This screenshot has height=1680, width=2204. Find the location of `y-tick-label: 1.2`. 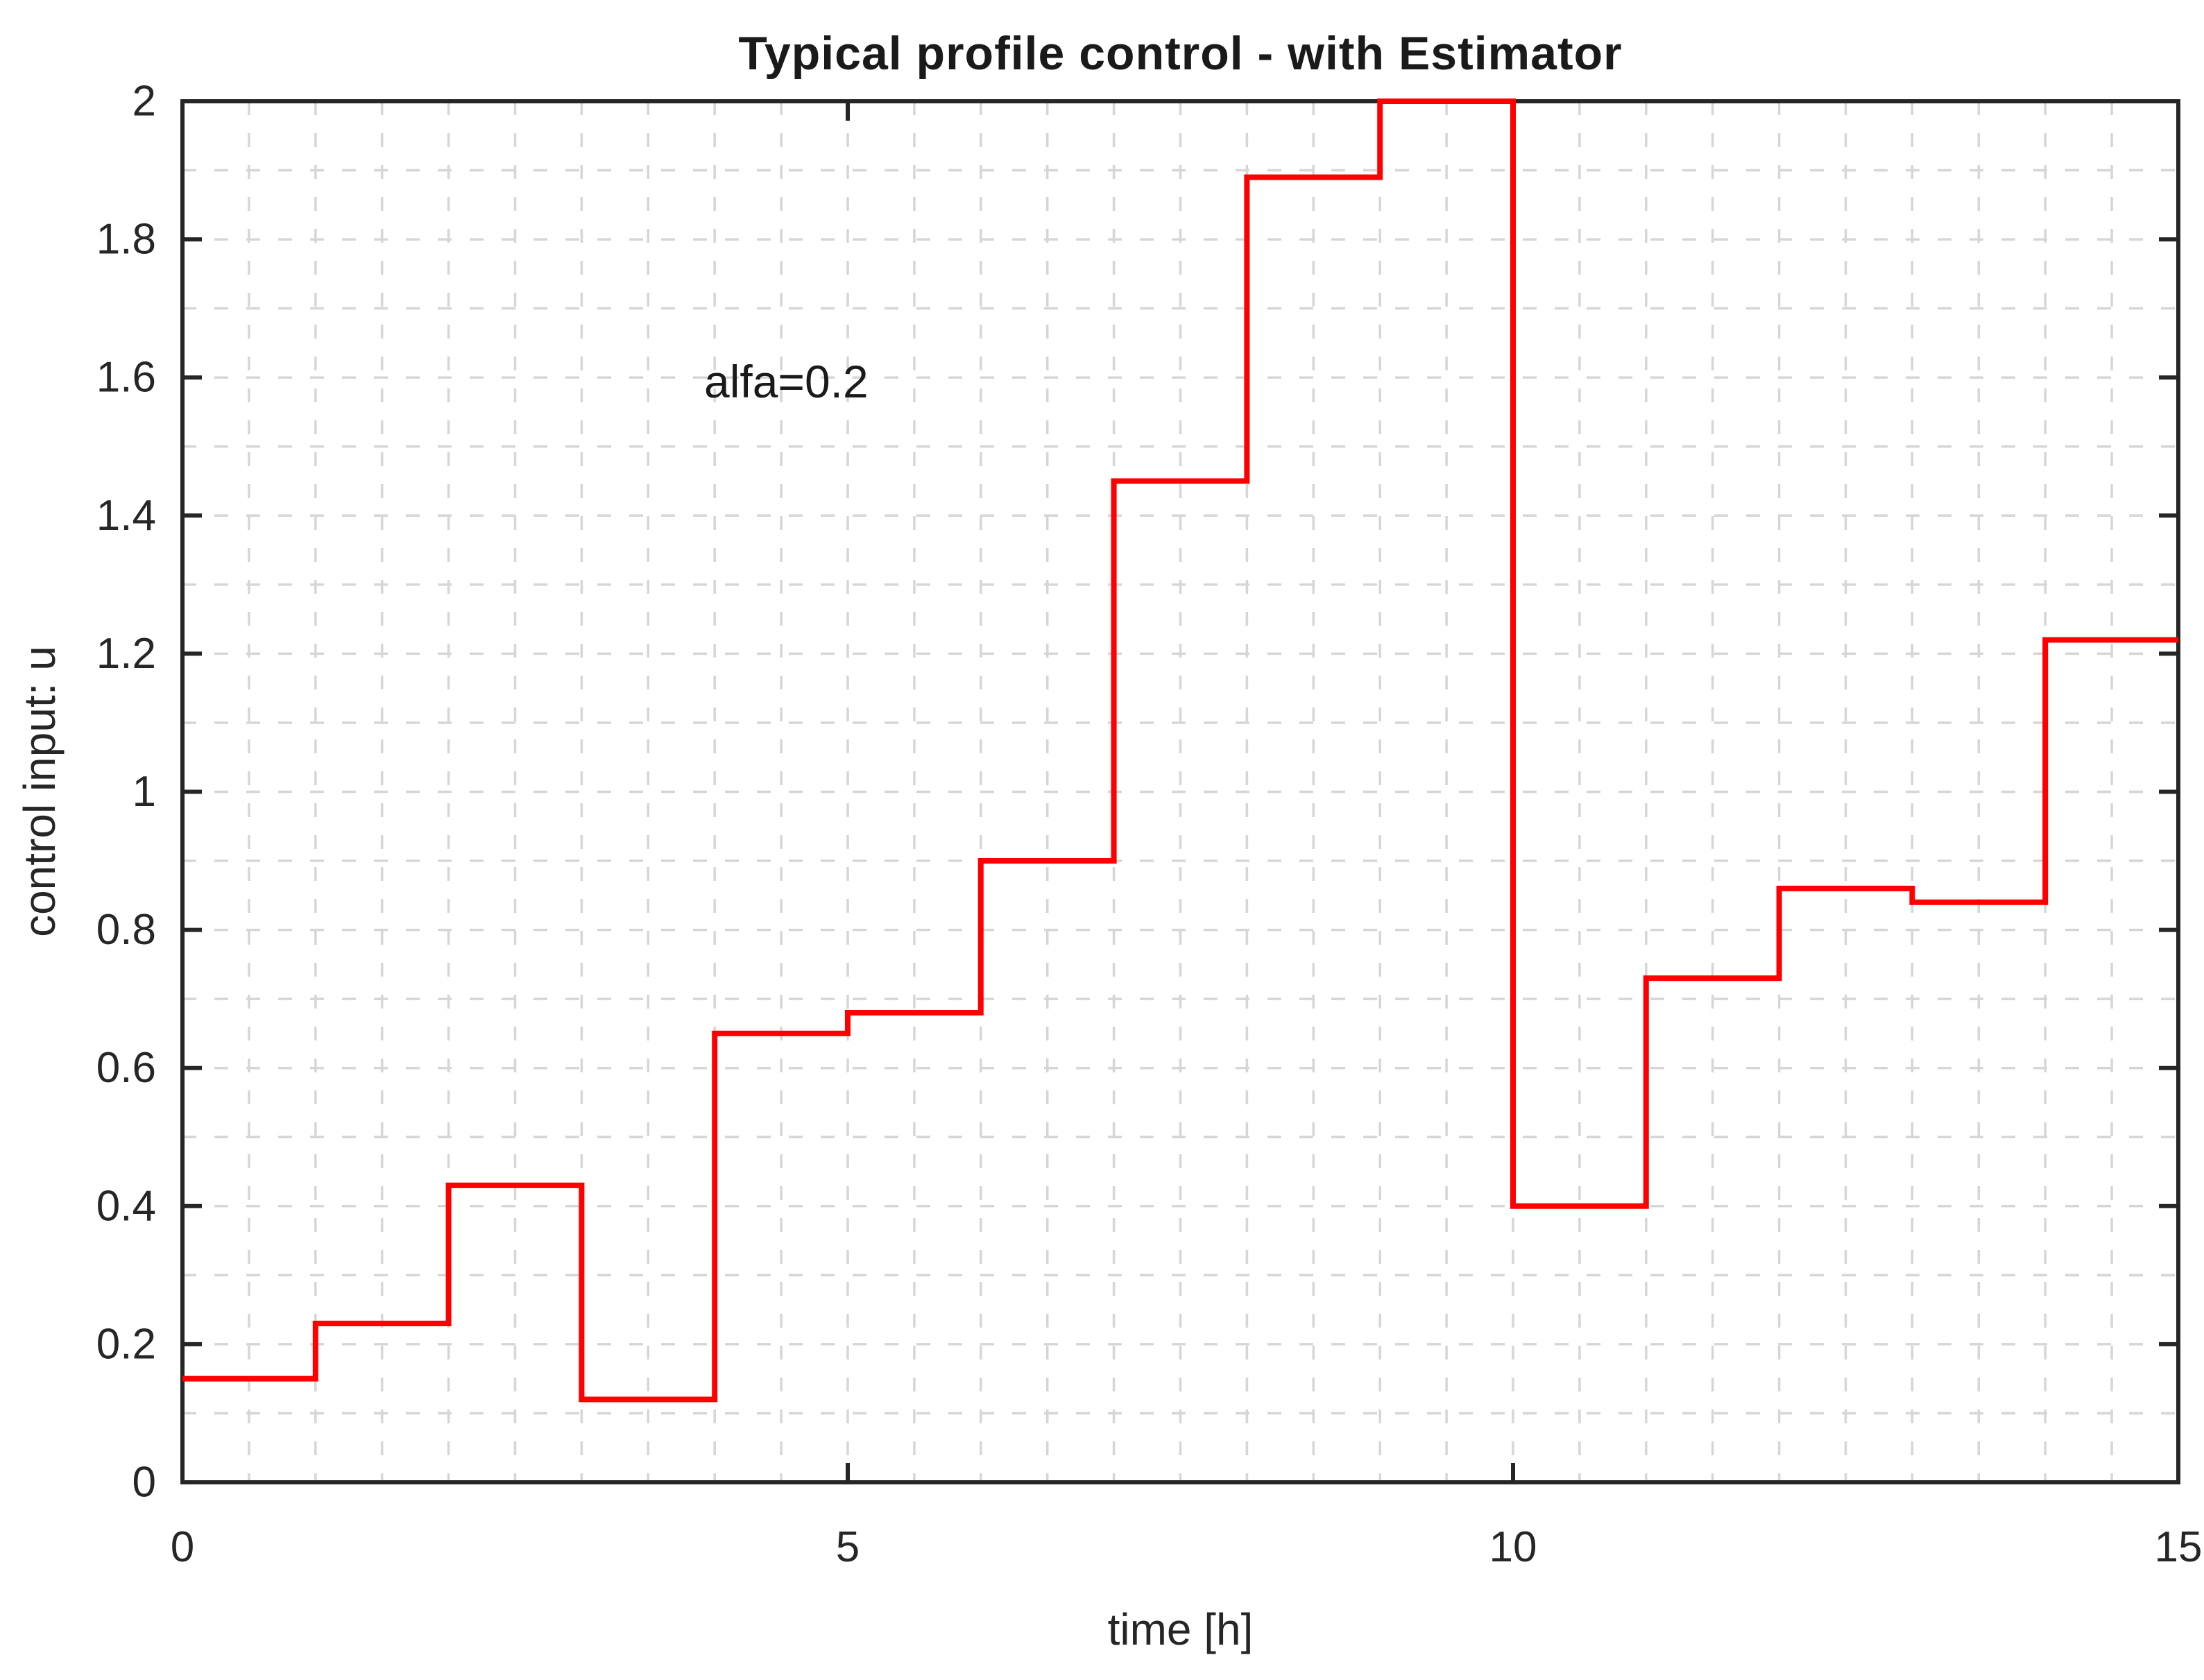

y-tick-label: 1.2 is located at coordinates (126, 654).